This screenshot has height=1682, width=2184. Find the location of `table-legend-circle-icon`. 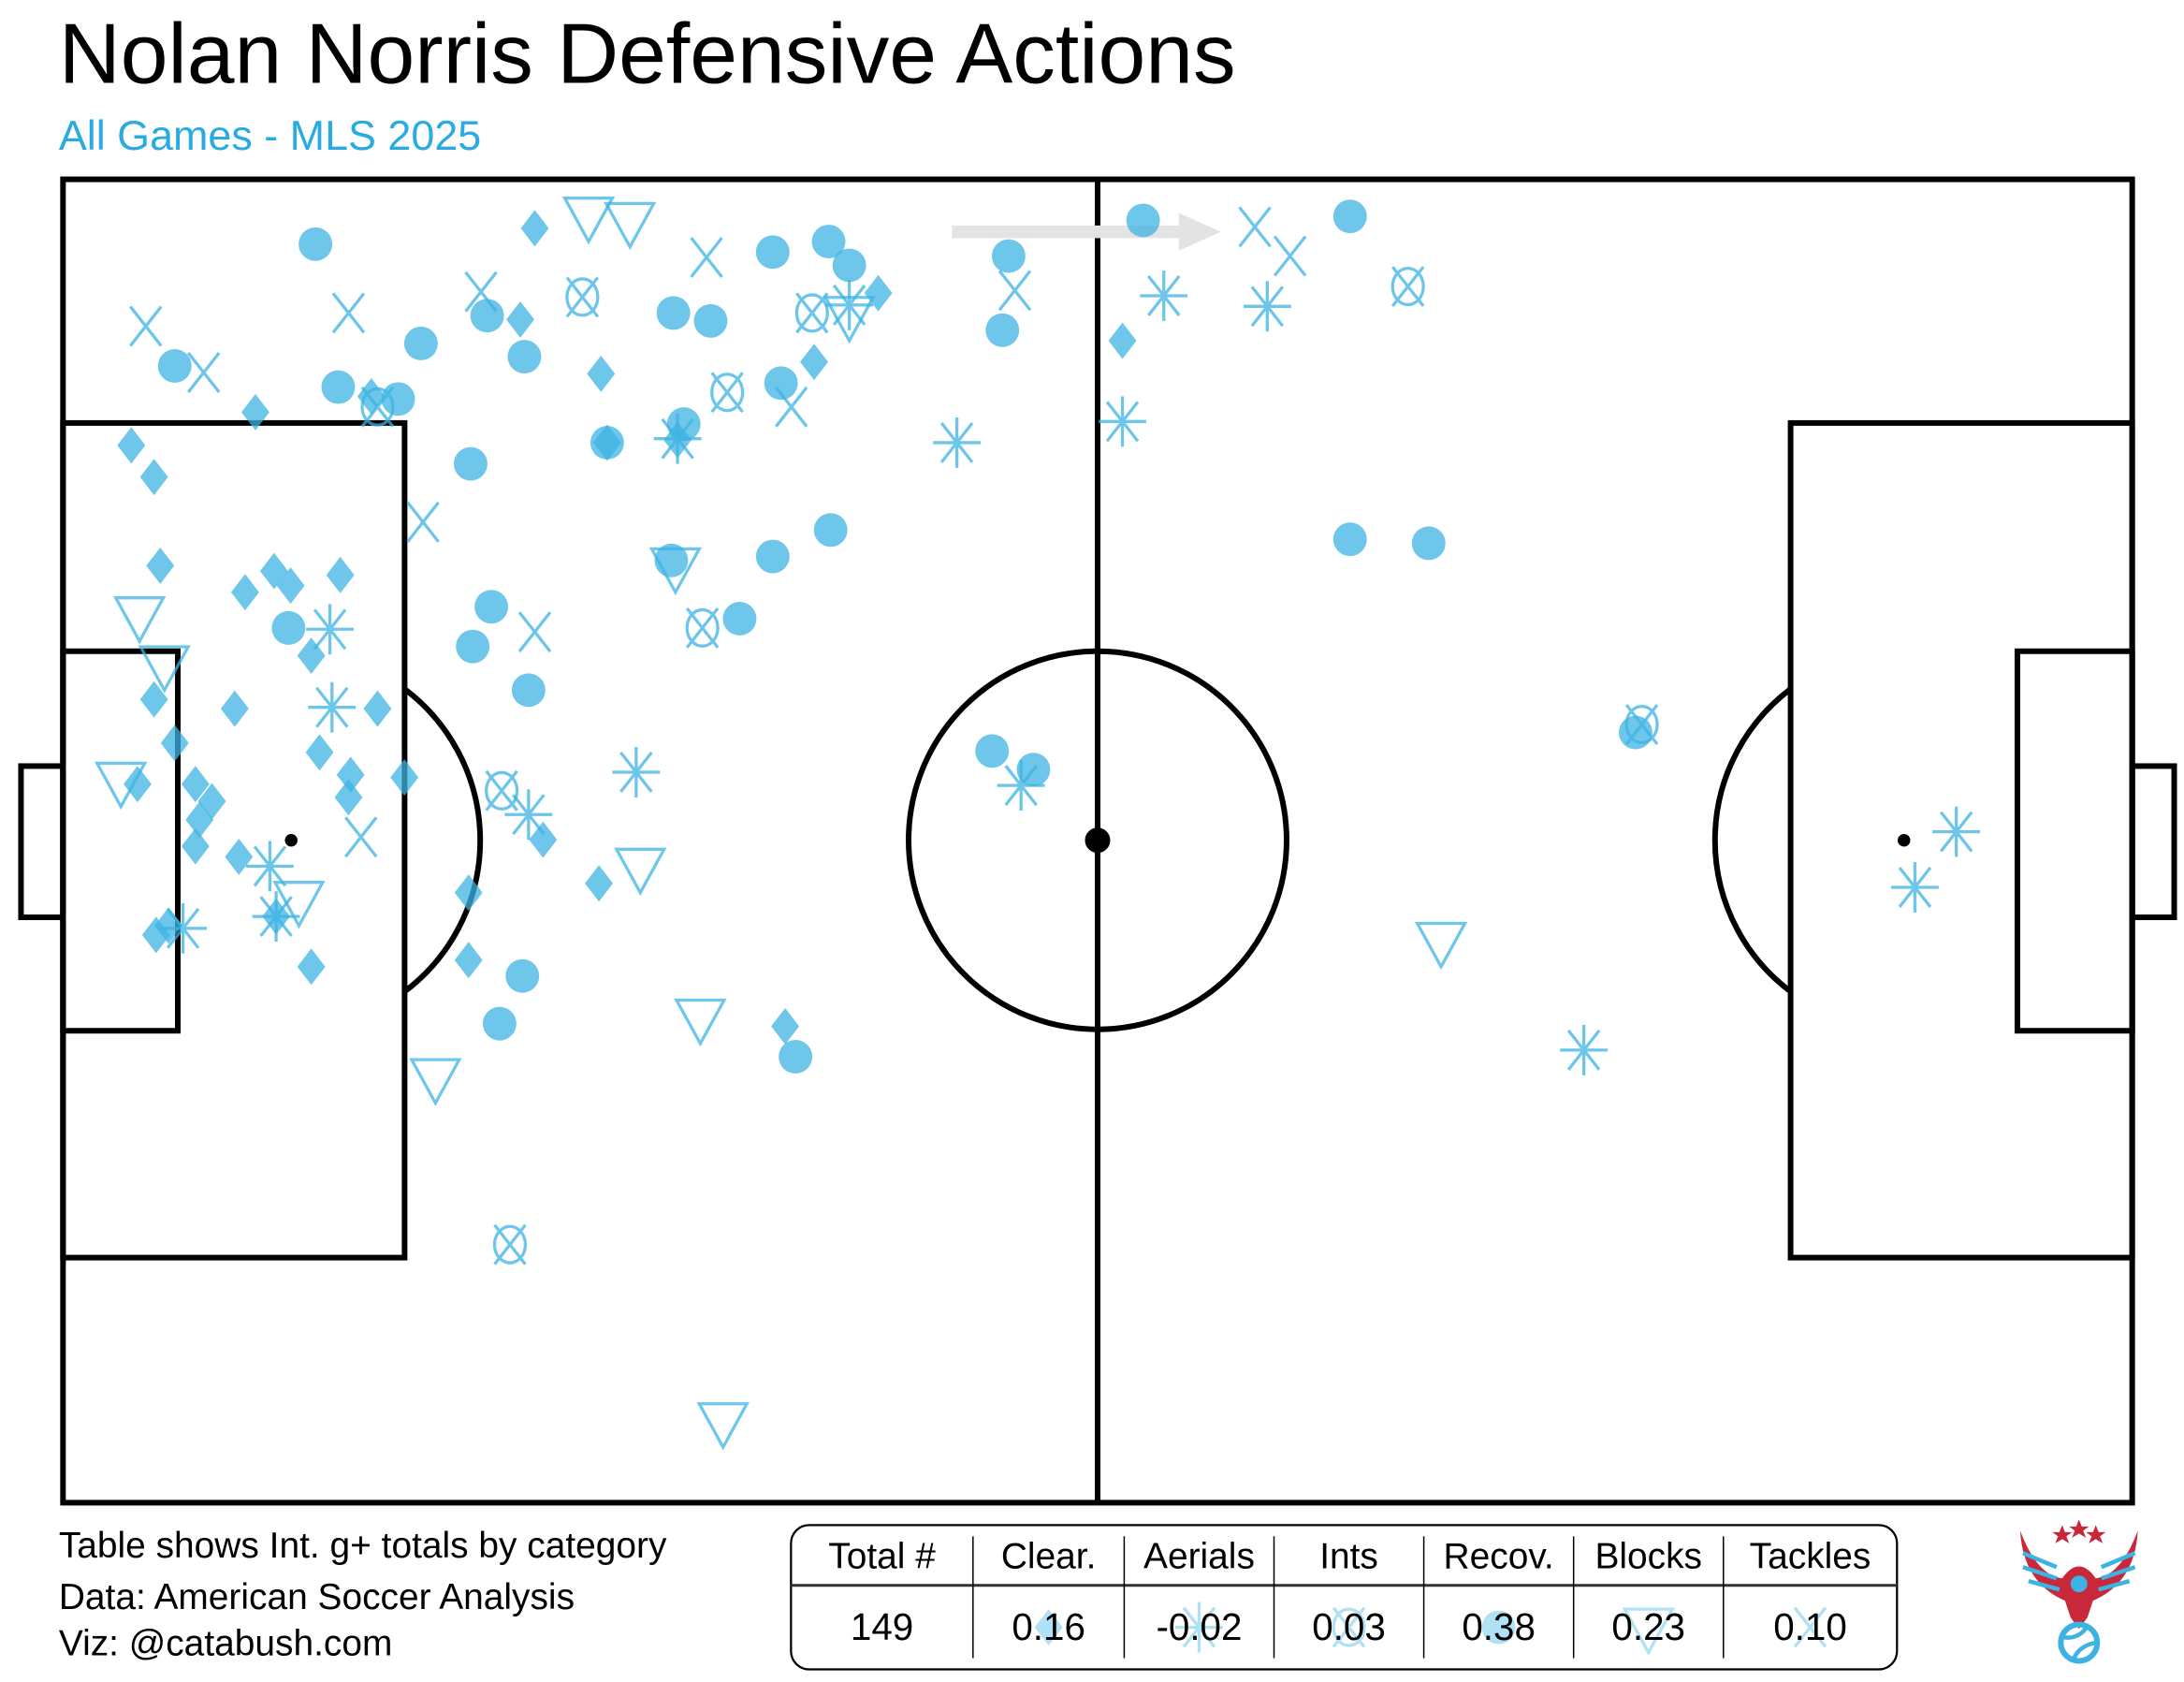

table-legend-circle-icon is located at coordinates (1498, 1627).